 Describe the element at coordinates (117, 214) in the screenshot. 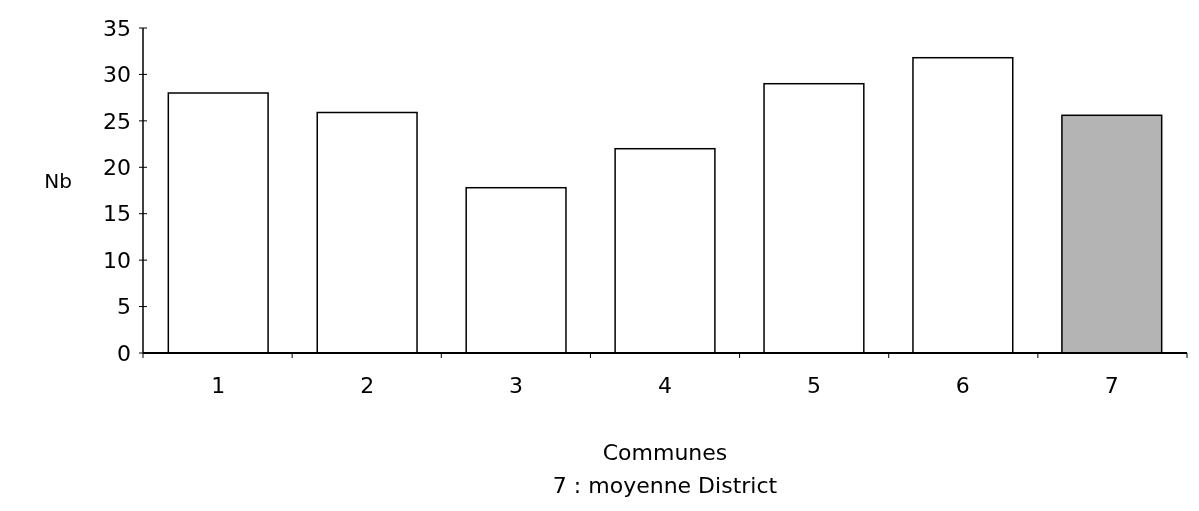

I see `y-tick-label: 15` at that location.